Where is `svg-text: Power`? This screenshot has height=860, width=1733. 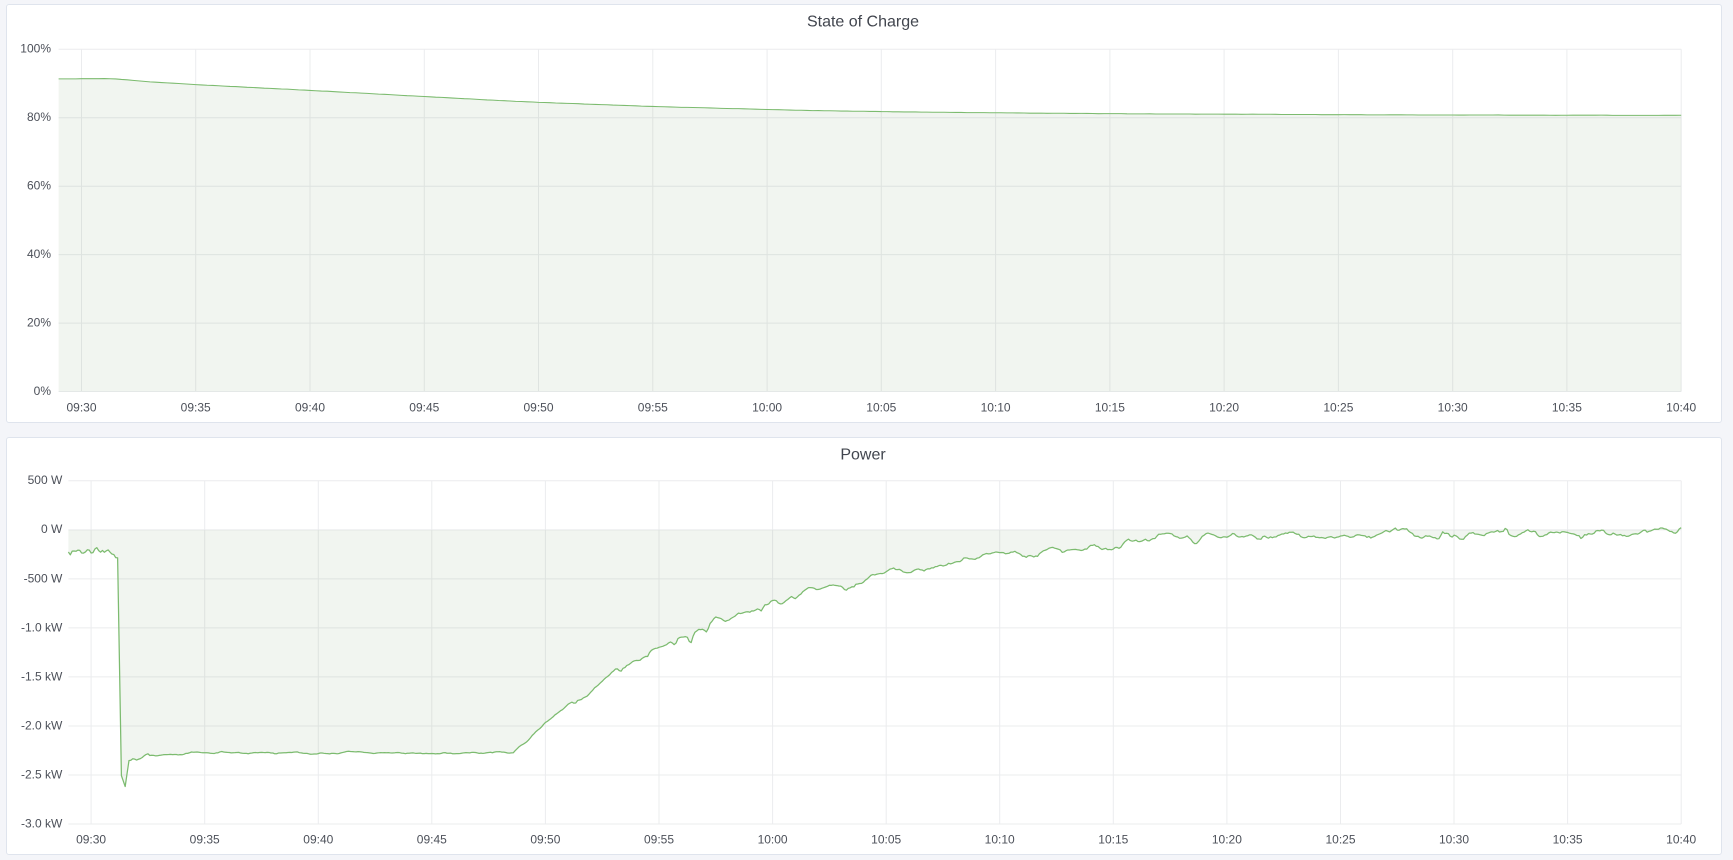
svg-text: Power is located at coordinates (863, 454).